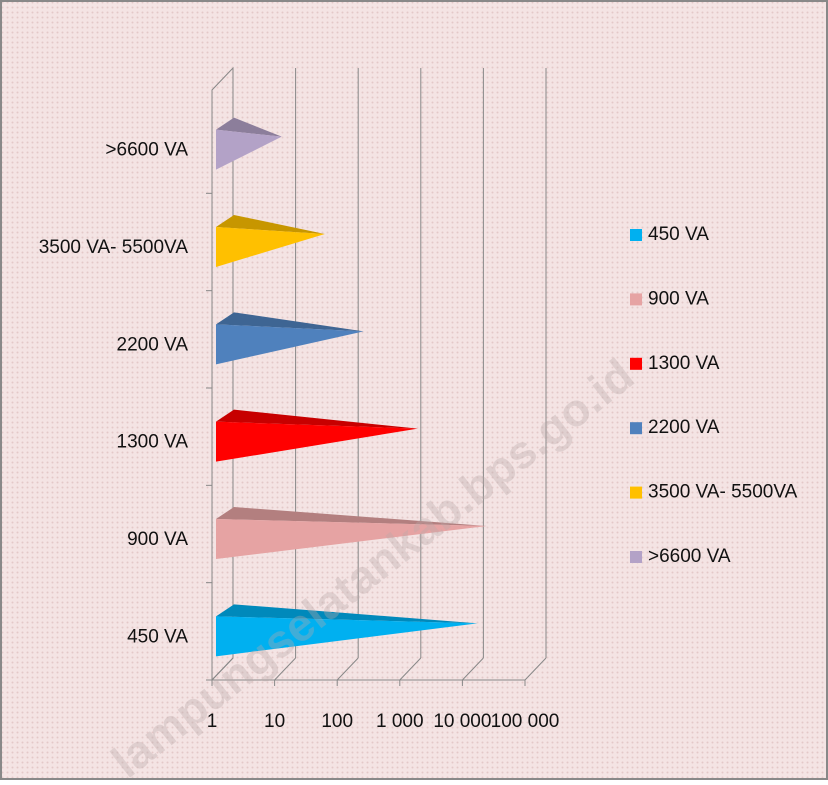 This screenshot has width=828, height=785. What do you see at coordinates (157, 539) in the screenshot?
I see `y-tick-label: 900 VA` at bounding box center [157, 539].